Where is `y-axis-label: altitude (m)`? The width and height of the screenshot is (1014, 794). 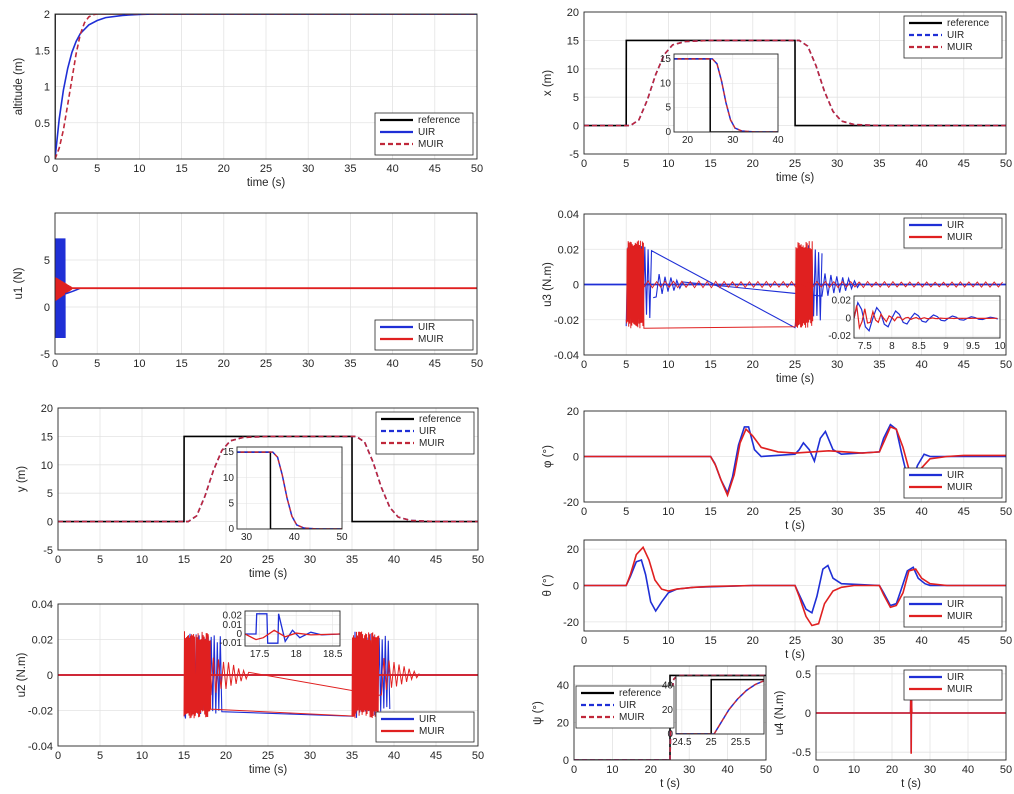 y-axis-label: altitude (m) is located at coordinates (19, 87).